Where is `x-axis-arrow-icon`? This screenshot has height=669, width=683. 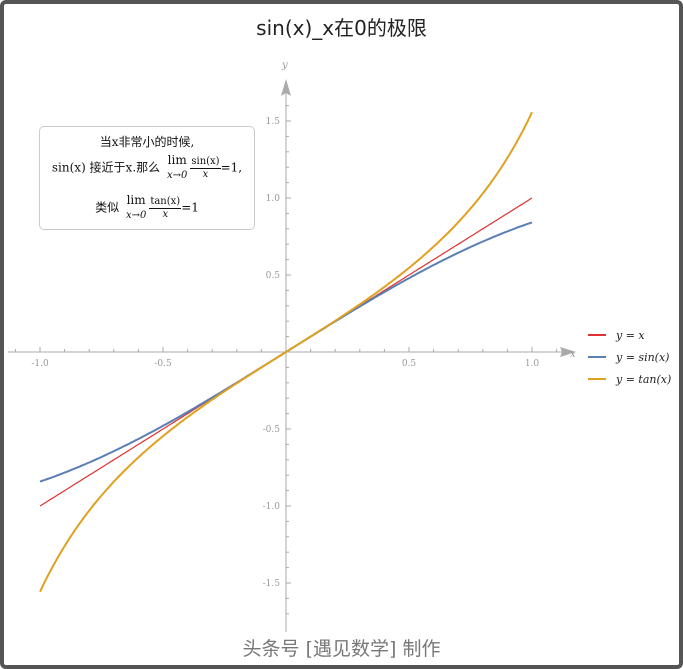 x-axis-arrow-icon is located at coordinates (568, 352).